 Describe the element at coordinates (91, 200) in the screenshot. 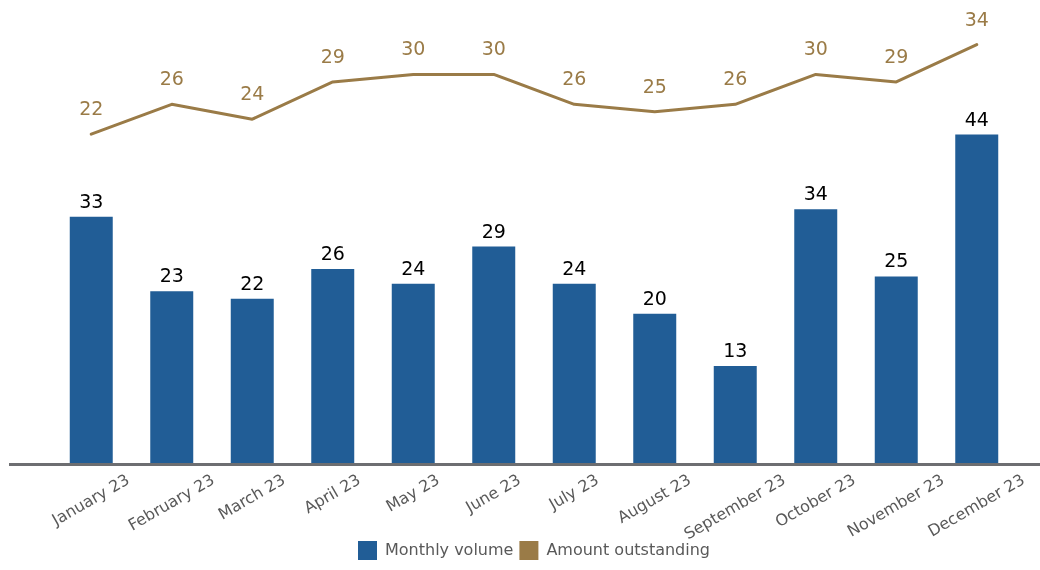

I see `data-label: 33` at that location.